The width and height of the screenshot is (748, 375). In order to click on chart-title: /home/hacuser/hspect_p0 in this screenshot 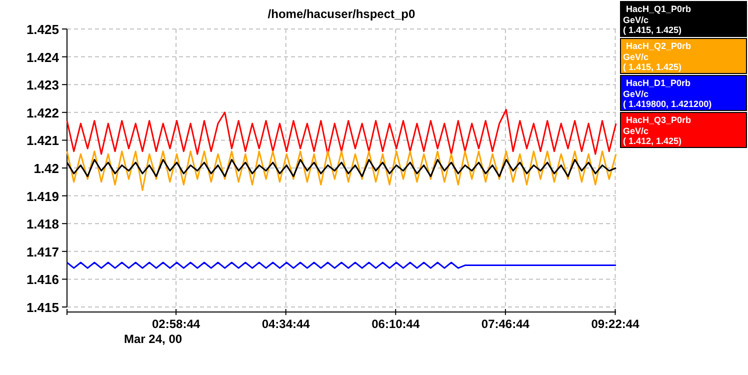, I will do `click(342, 14)`.